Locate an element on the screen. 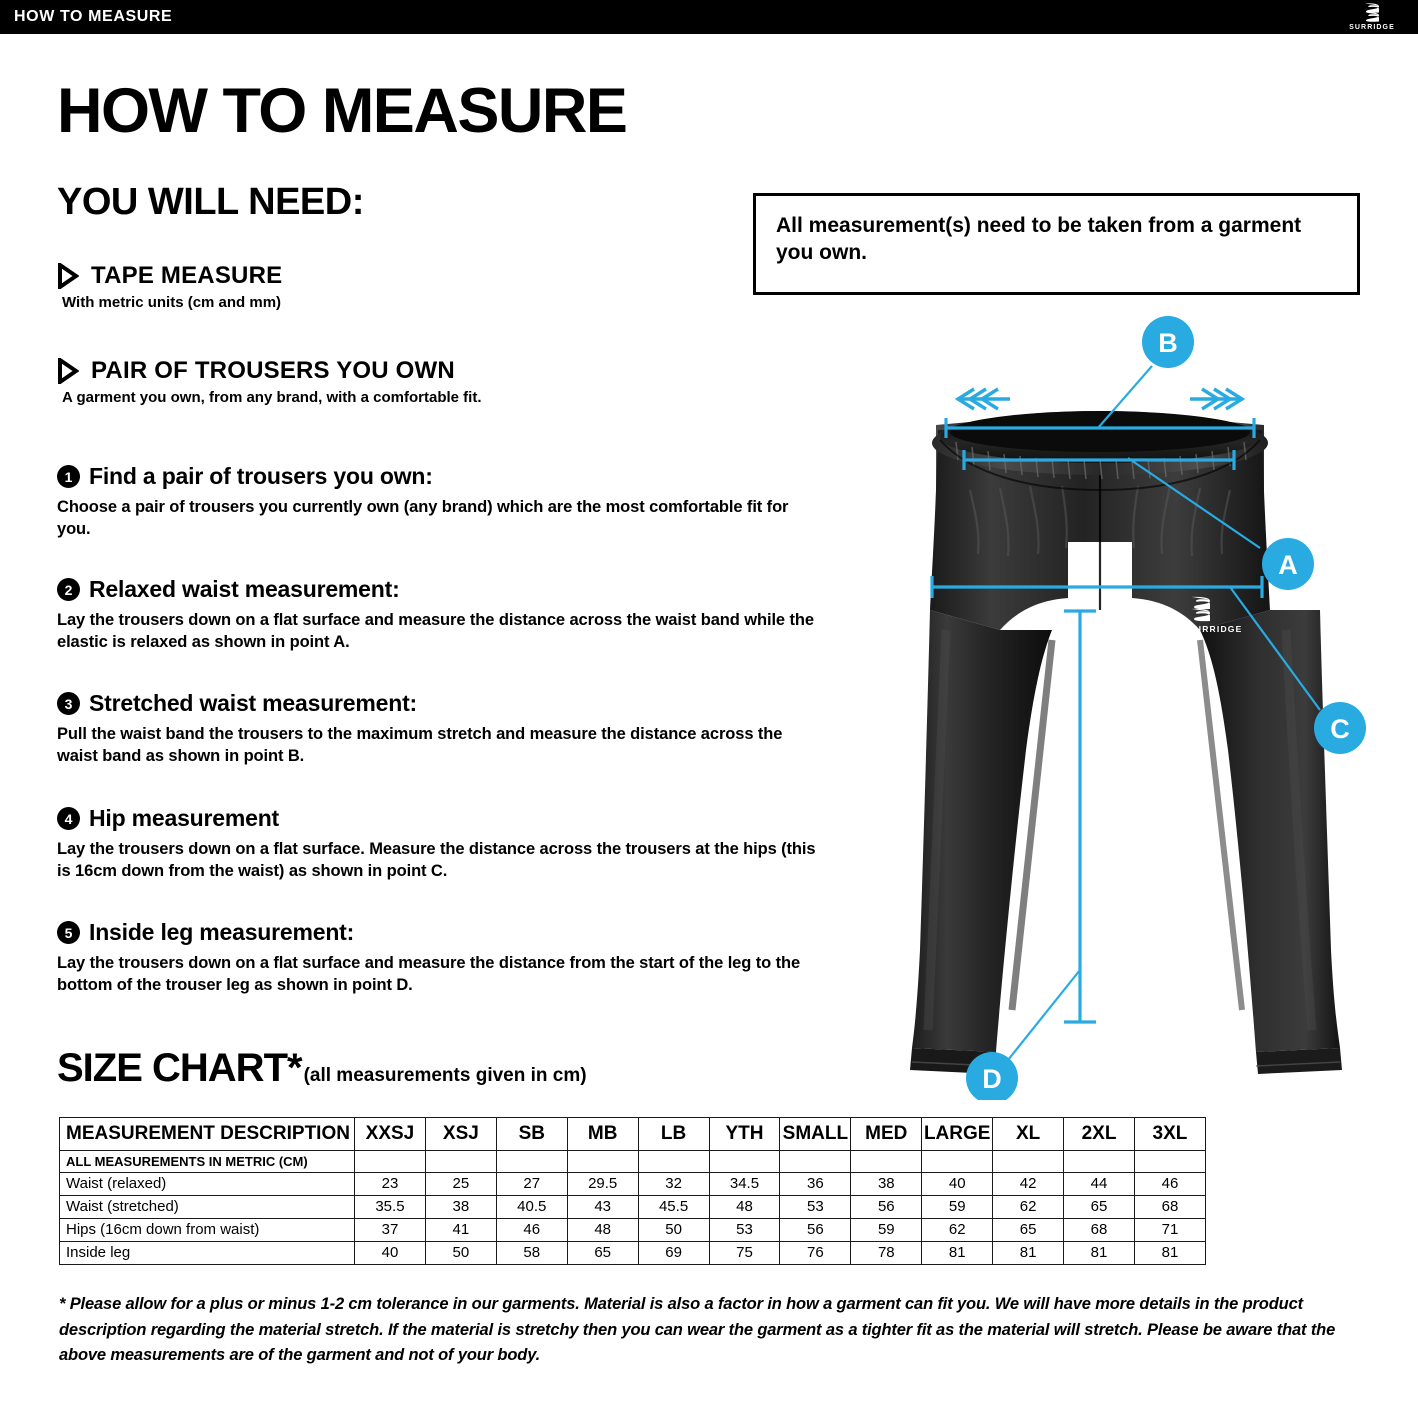 The height and width of the screenshot is (1418, 1418). need-subtitle: With metric units (cm and mm) is located at coordinates (172, 302).